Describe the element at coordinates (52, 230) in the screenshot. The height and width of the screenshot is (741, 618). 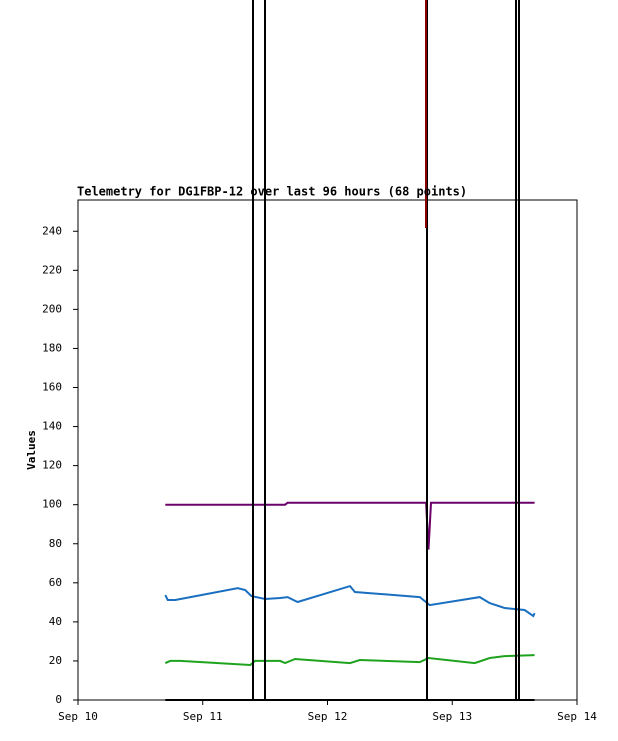
I see `y-tick-label: 240` at that location.